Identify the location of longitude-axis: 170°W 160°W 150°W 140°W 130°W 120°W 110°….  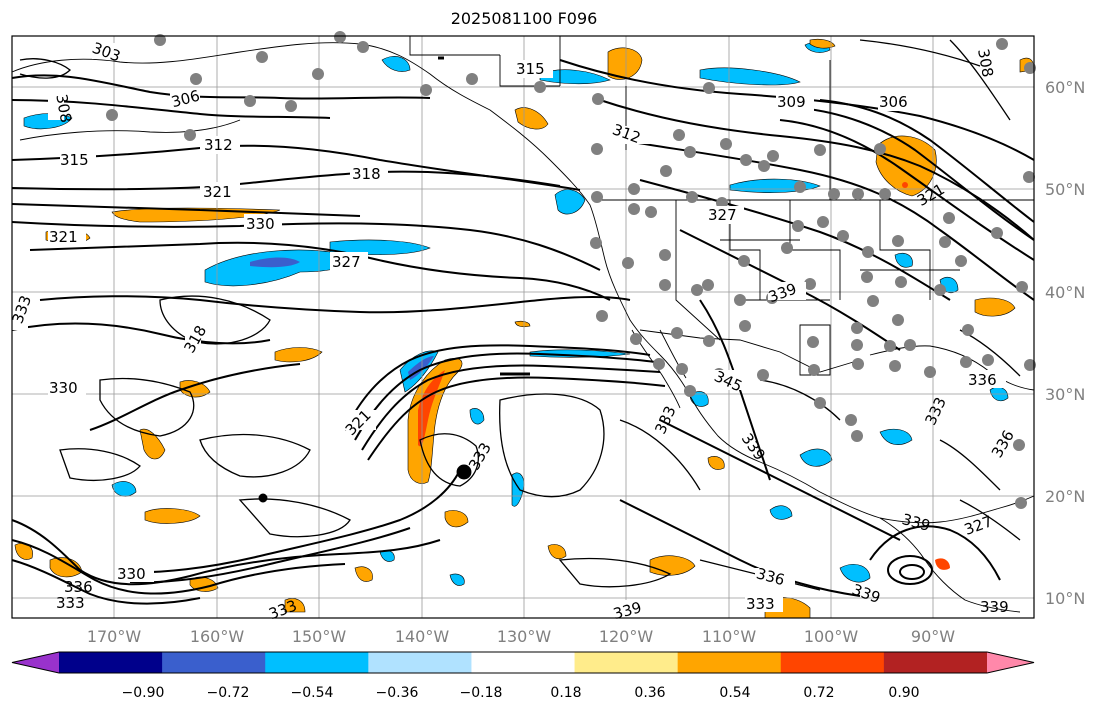
(521, 636).